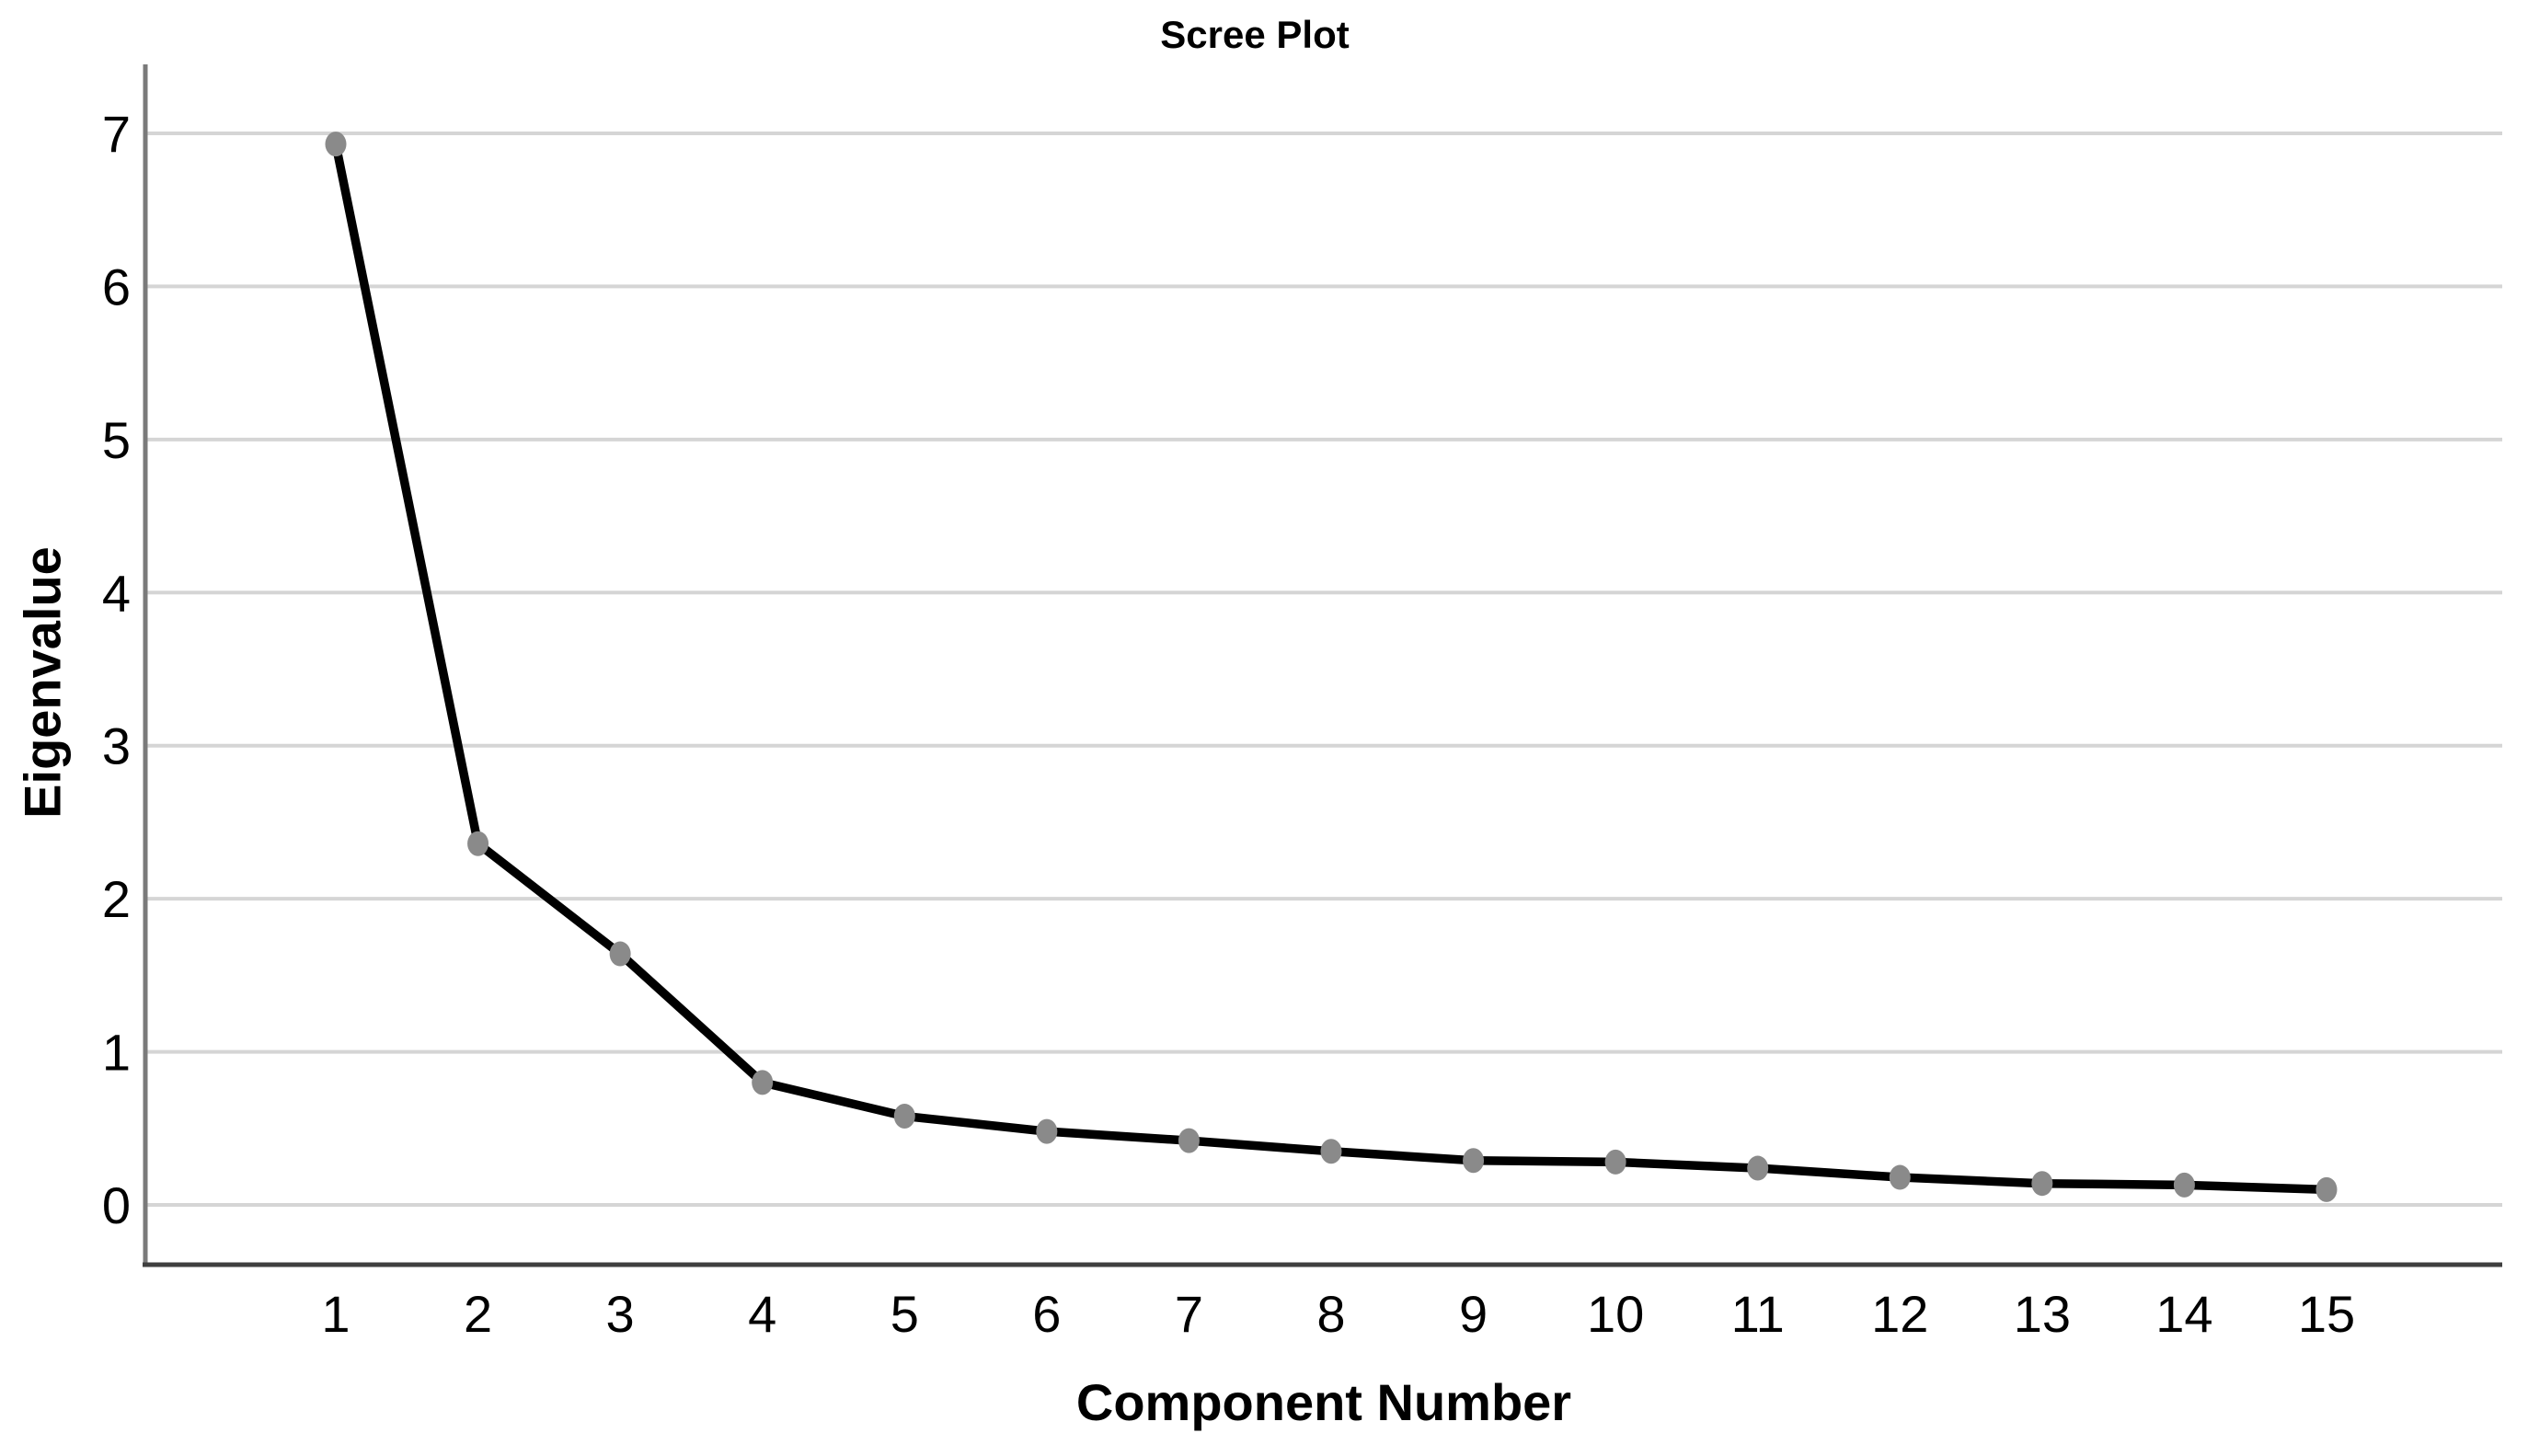 The width and height of the screenshot is (2528, 1456). What do you see at coordinates (1255, 34) in the screenshot?
I see `chart-title: Scree Plot` at bounding box center [1255, 34].